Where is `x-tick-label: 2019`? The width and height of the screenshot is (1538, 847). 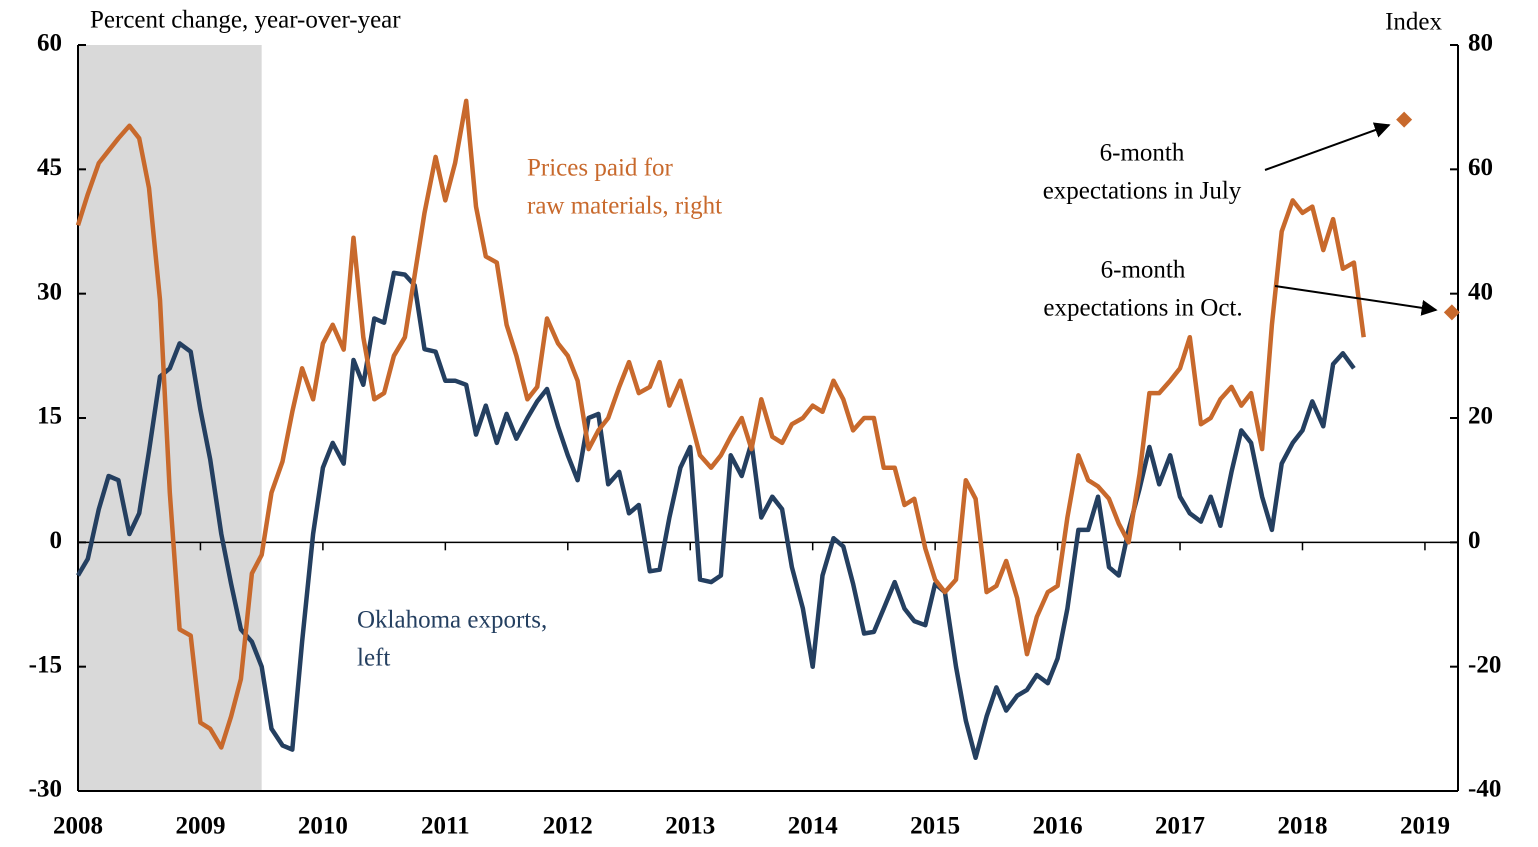
x-tick-label: 2019 is located at coordinates (1425, 826).